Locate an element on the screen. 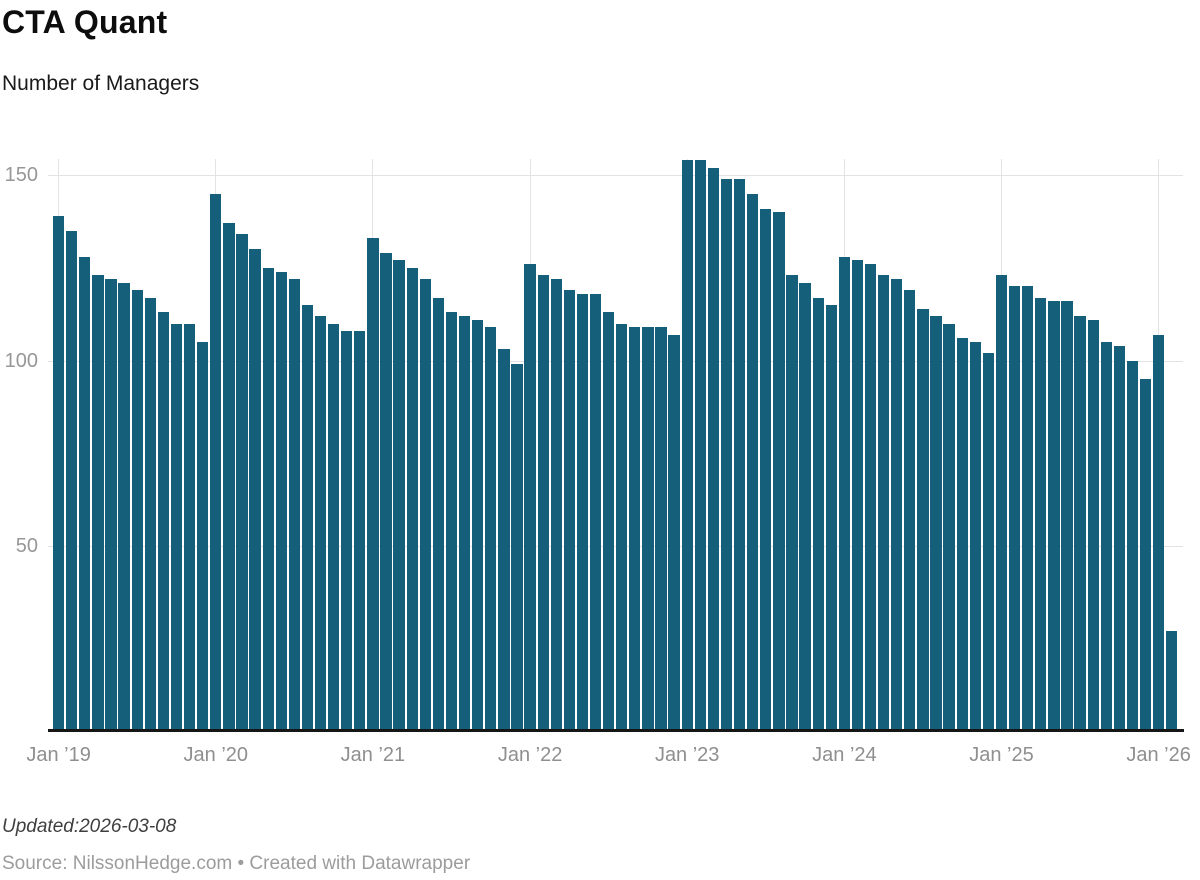 This screenshot has height=880, width=1200. x-axis-tick-label: Jan ’22 is located at coordinates (530, 755).